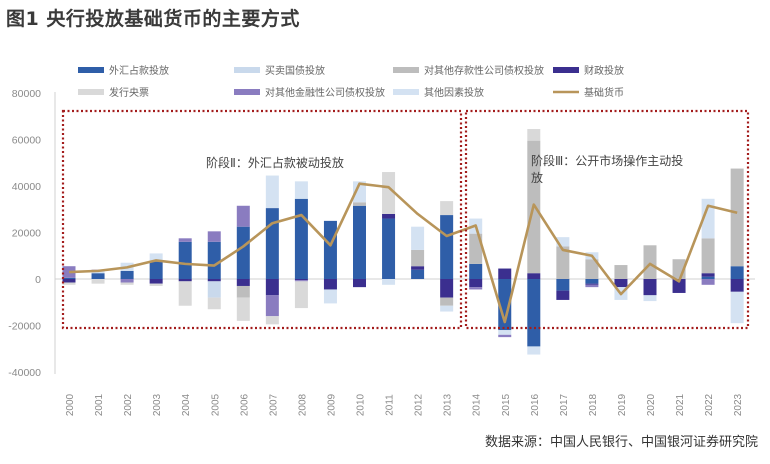  Describe the element at coordinates (622, 404) in the screenshot. I see `x-tick-label: 2019` at that location.